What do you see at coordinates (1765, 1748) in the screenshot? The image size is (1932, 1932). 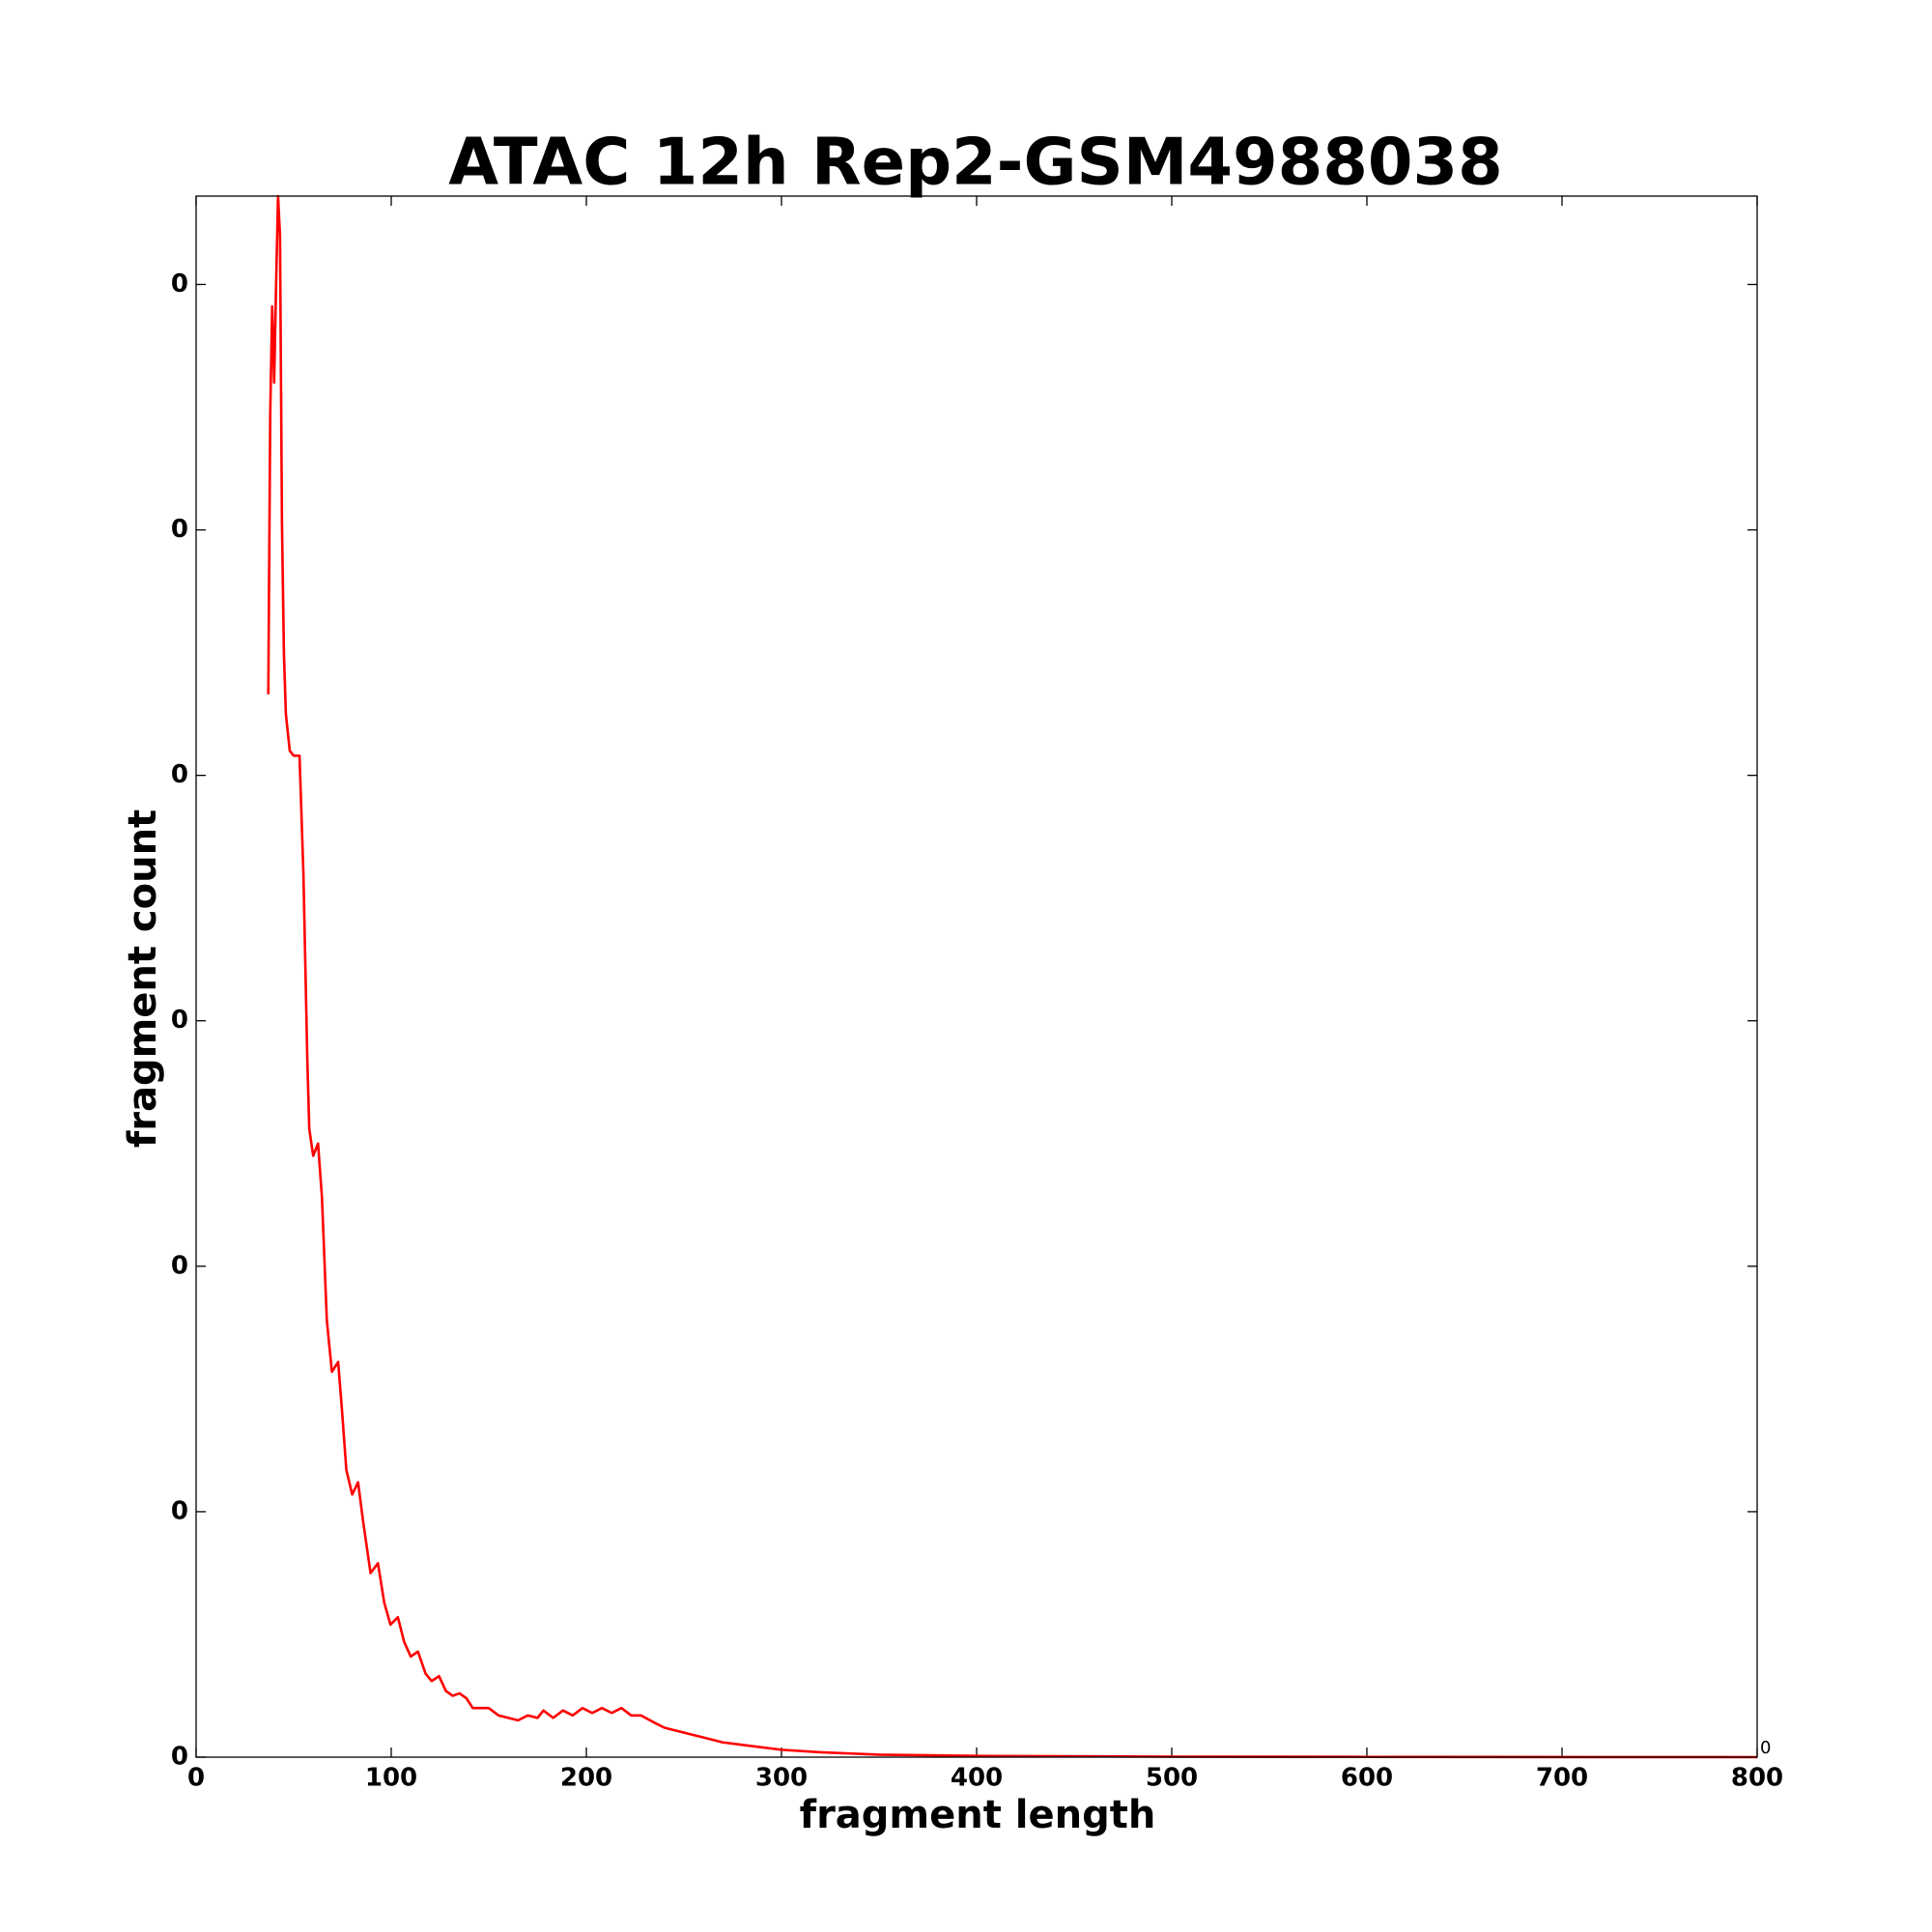 I see `offset-text: 0` at bounding box center [1765, 1748].